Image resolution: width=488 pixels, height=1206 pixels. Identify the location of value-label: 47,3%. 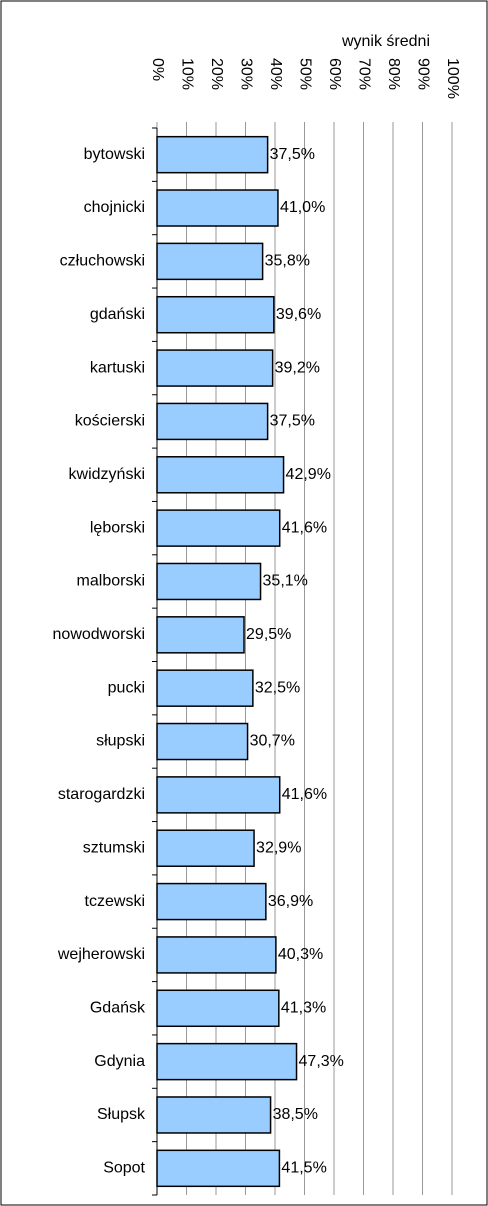
(321, 1061).